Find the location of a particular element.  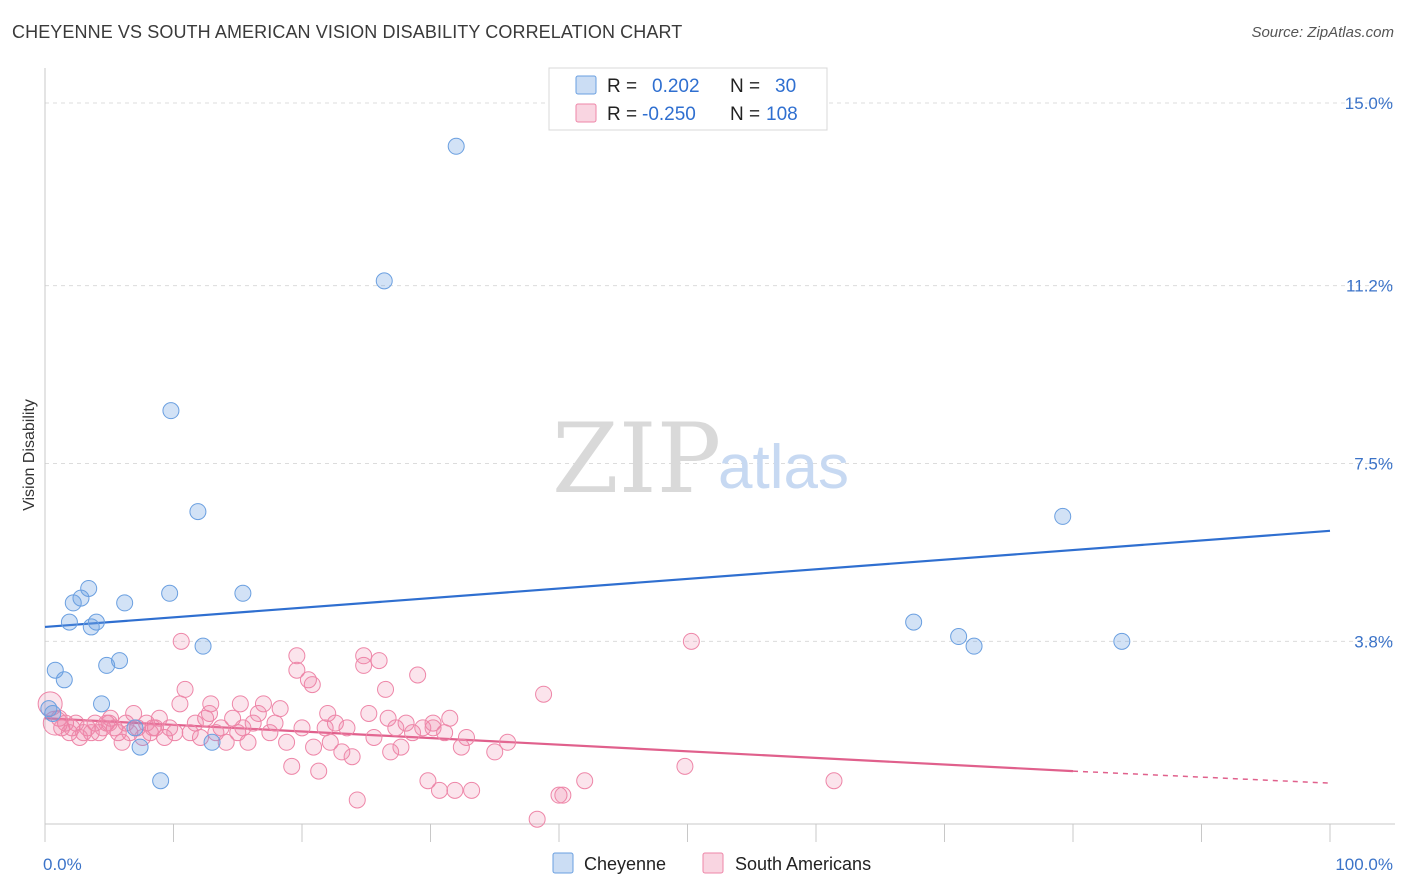

y-tick-label-0: 3.8% is located at coordinates (1373, 641).